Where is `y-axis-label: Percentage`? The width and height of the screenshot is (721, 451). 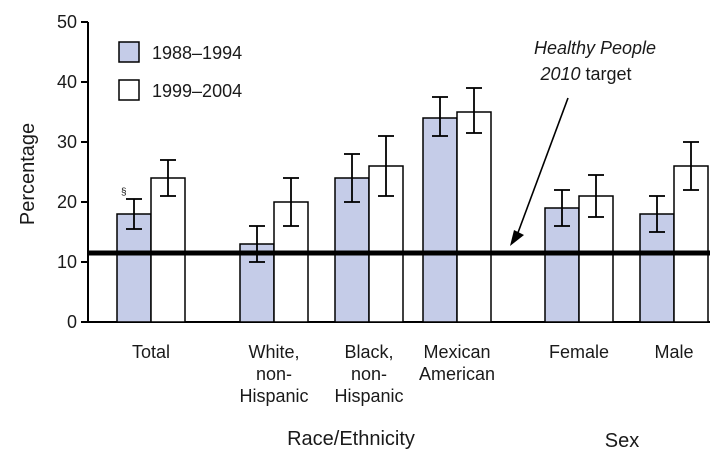 y-axis-label: Percentage is located at coordinates (28, 174).